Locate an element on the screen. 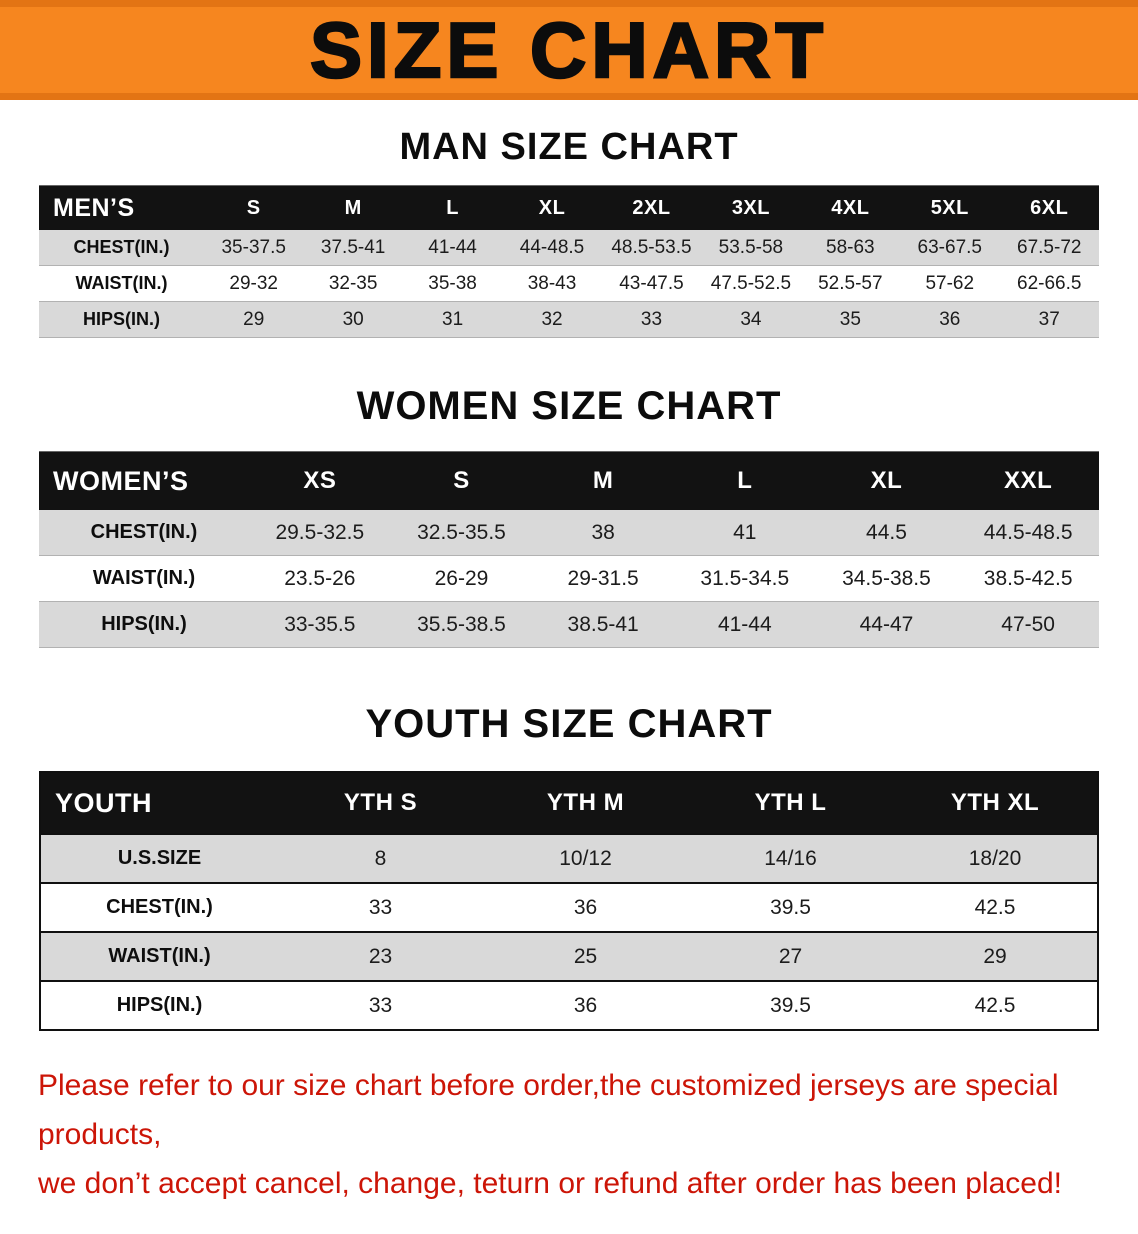 The width and height of the screenshot is (1138, 1234). table-cell: 43-47.5 is located at coordinates (651, 283).